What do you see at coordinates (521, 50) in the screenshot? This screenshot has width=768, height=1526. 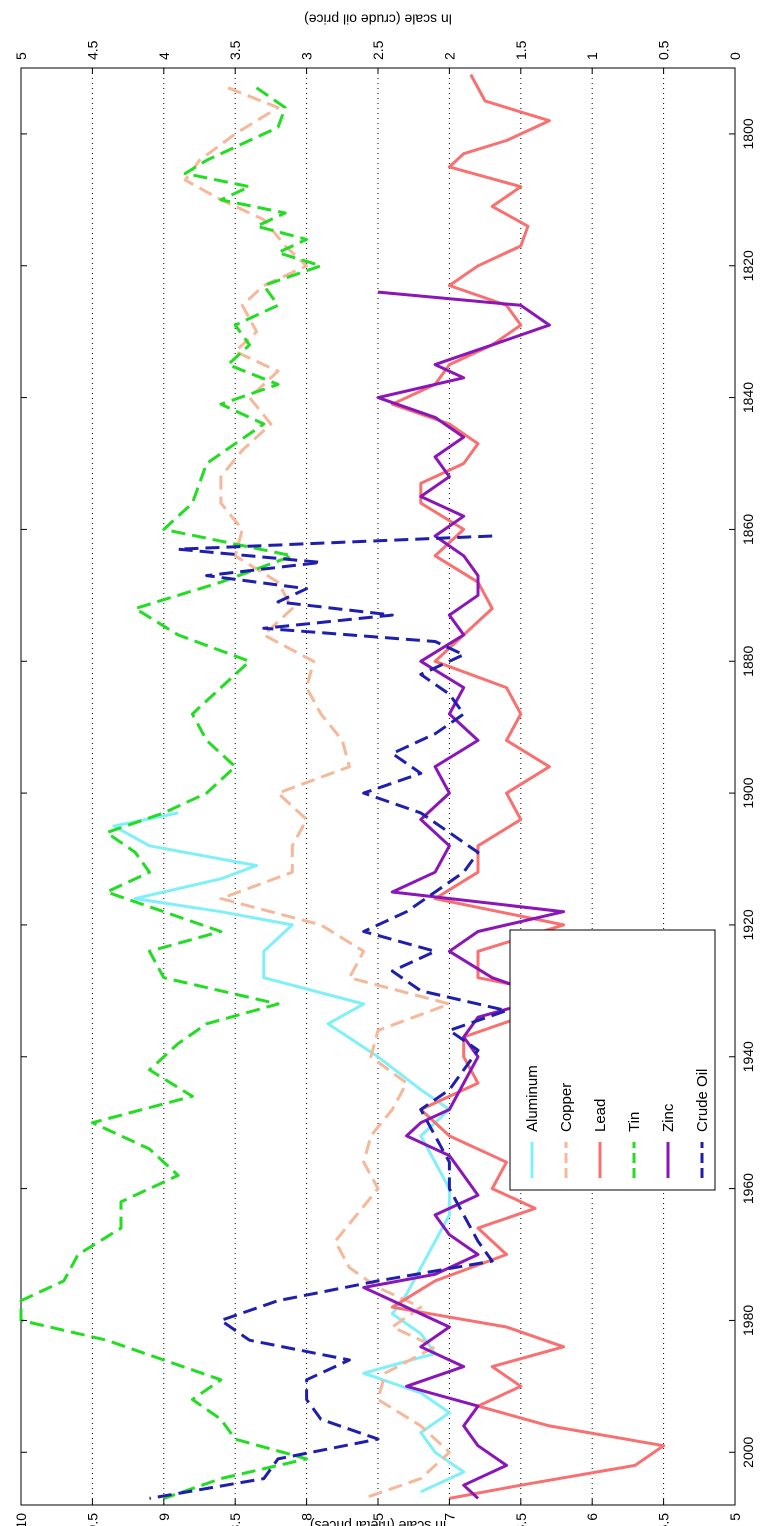 I see `y2-tick-label: 1.5` at bounding box center [521, 50].